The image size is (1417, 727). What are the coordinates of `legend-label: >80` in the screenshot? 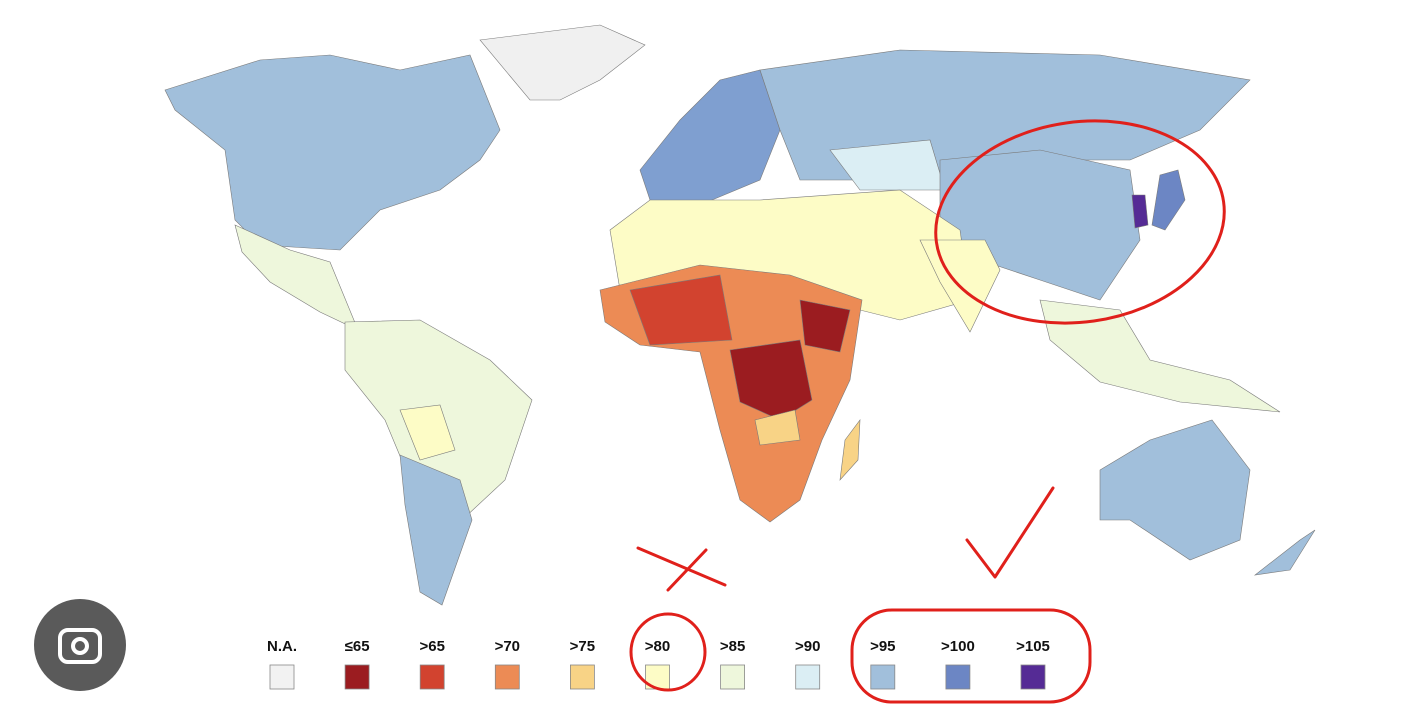 It's located at (657, 646).